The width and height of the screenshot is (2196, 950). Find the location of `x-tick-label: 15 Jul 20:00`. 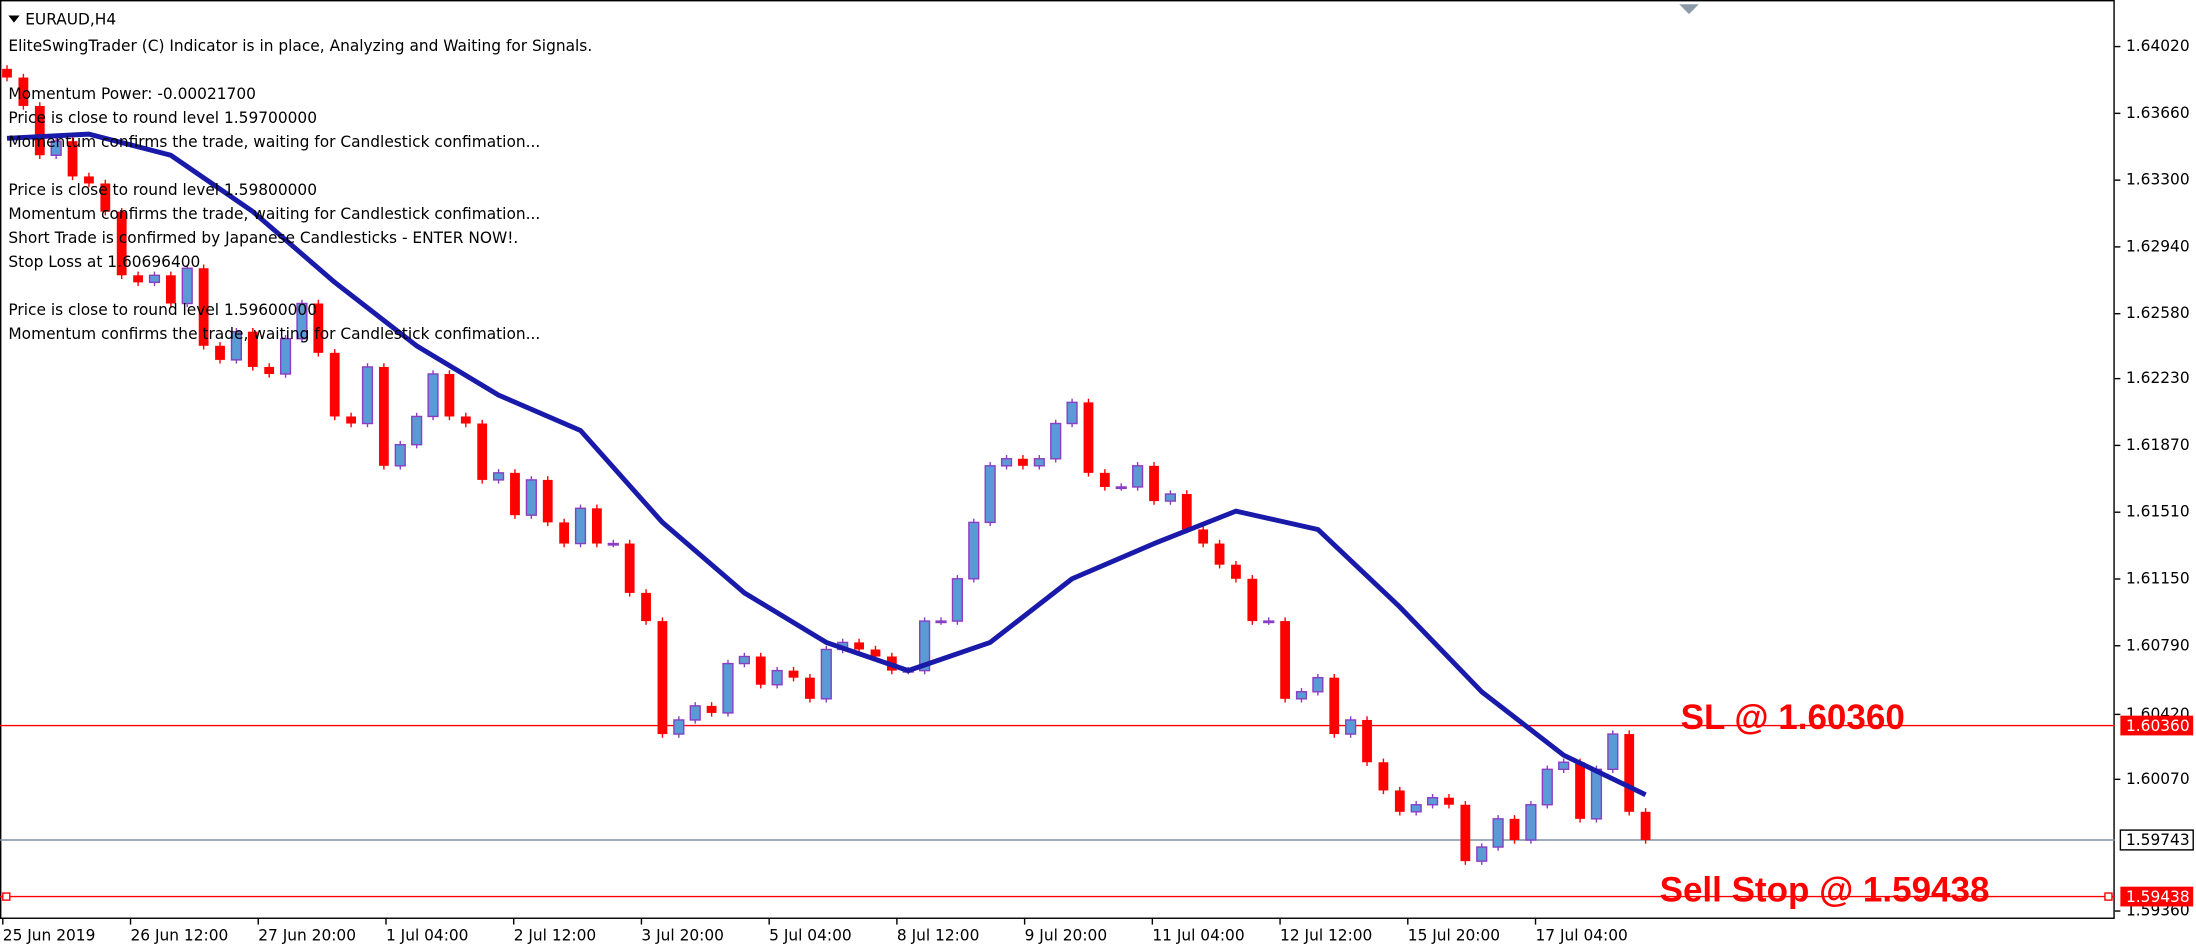

x-tick-label: 15 Jul 20:00 is located at coordinates (1454, 935).